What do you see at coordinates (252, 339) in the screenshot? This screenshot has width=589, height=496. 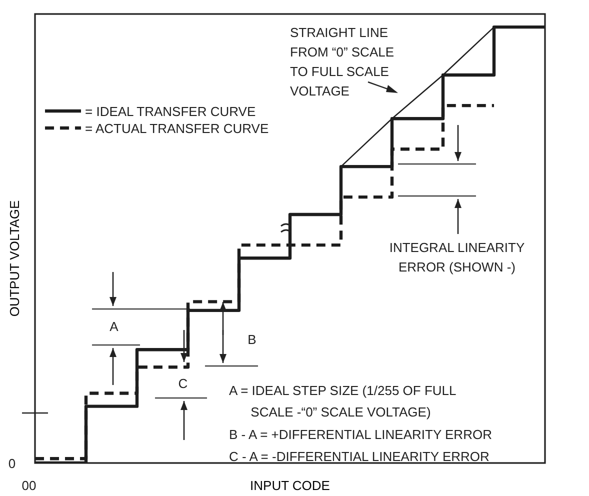 I see `annotation: B` at bounding box center [252, 339].